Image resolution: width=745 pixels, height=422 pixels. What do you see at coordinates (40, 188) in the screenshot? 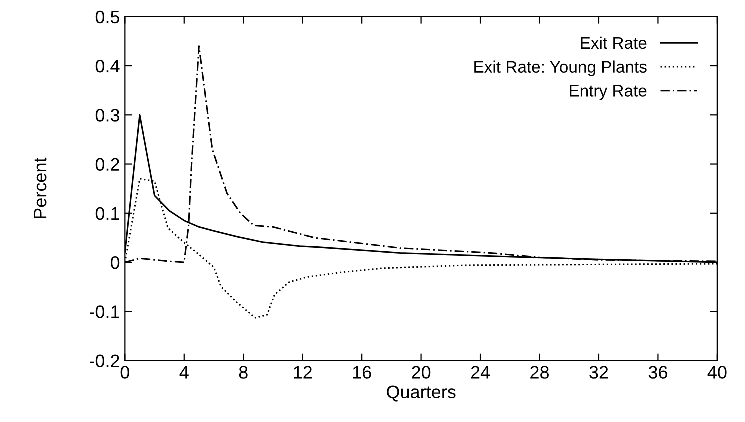
I see `y-axis-title: Percent` at bounding box center [40, 188].